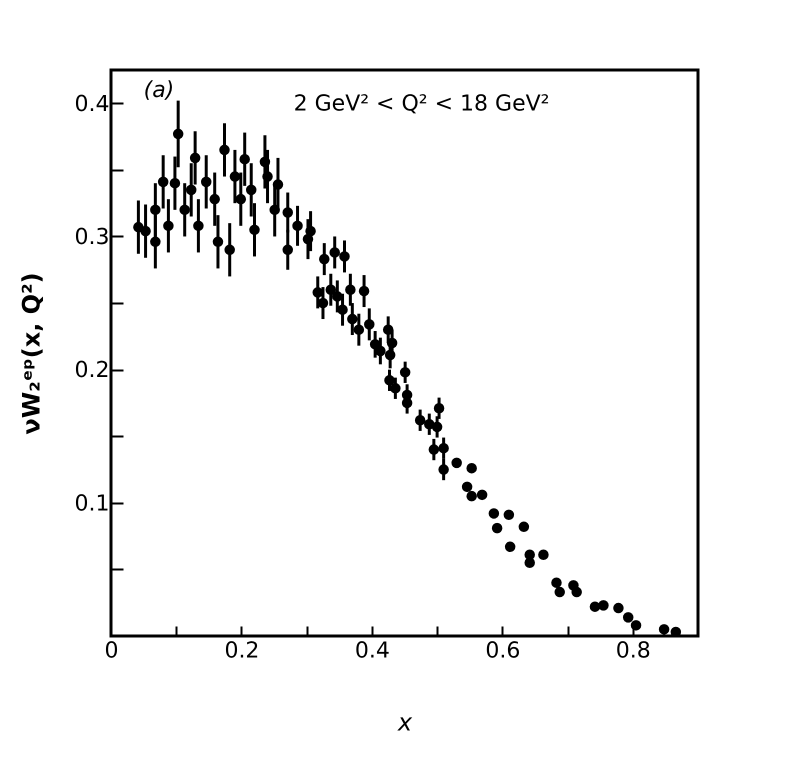 The height and width of the screenshot is (768, 812). What do you see at coordinates (372, 651) in the screenshot?
I see `x-tick-label: 0.4` at bounding box center [372, 651].